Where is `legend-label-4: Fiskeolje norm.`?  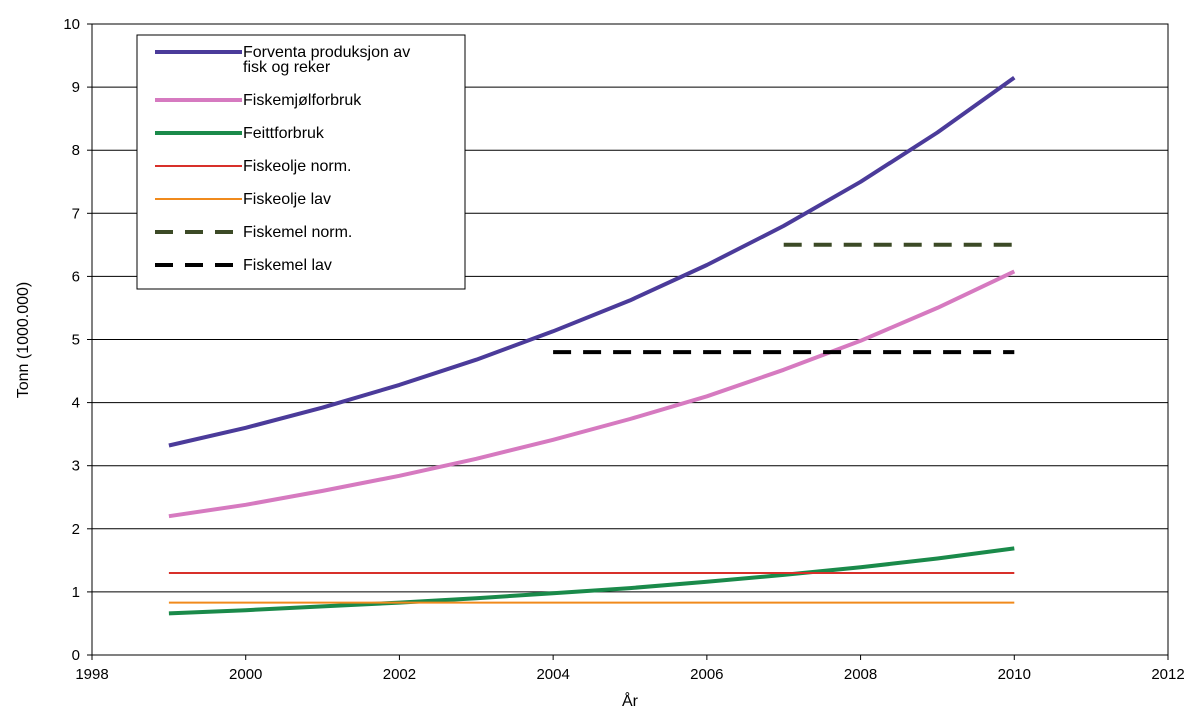
legend-label-4: Fiskeolje norm. is located at coordinates (297, 166).